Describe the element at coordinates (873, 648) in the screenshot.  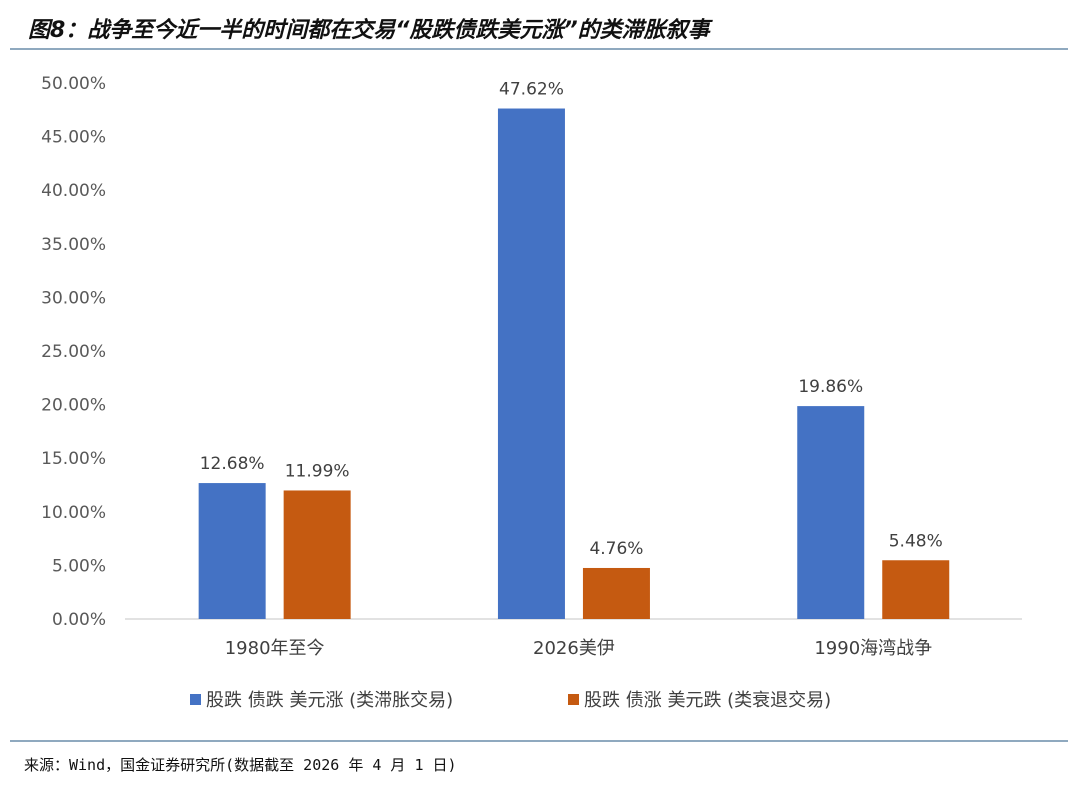
I see `x-category-label: 1990海湾战争` at that location.